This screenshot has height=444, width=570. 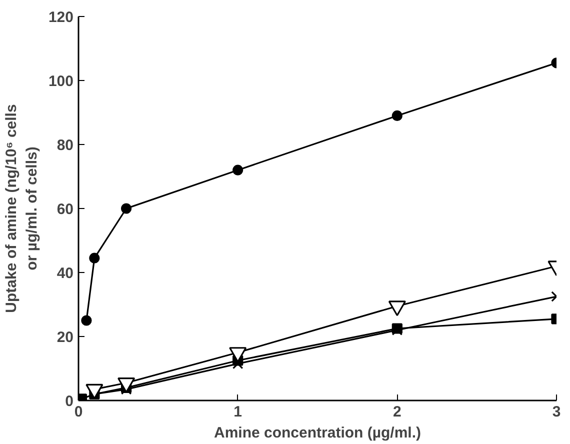 I want to click on x-tick-label: 1, so click(x=238, y=412).